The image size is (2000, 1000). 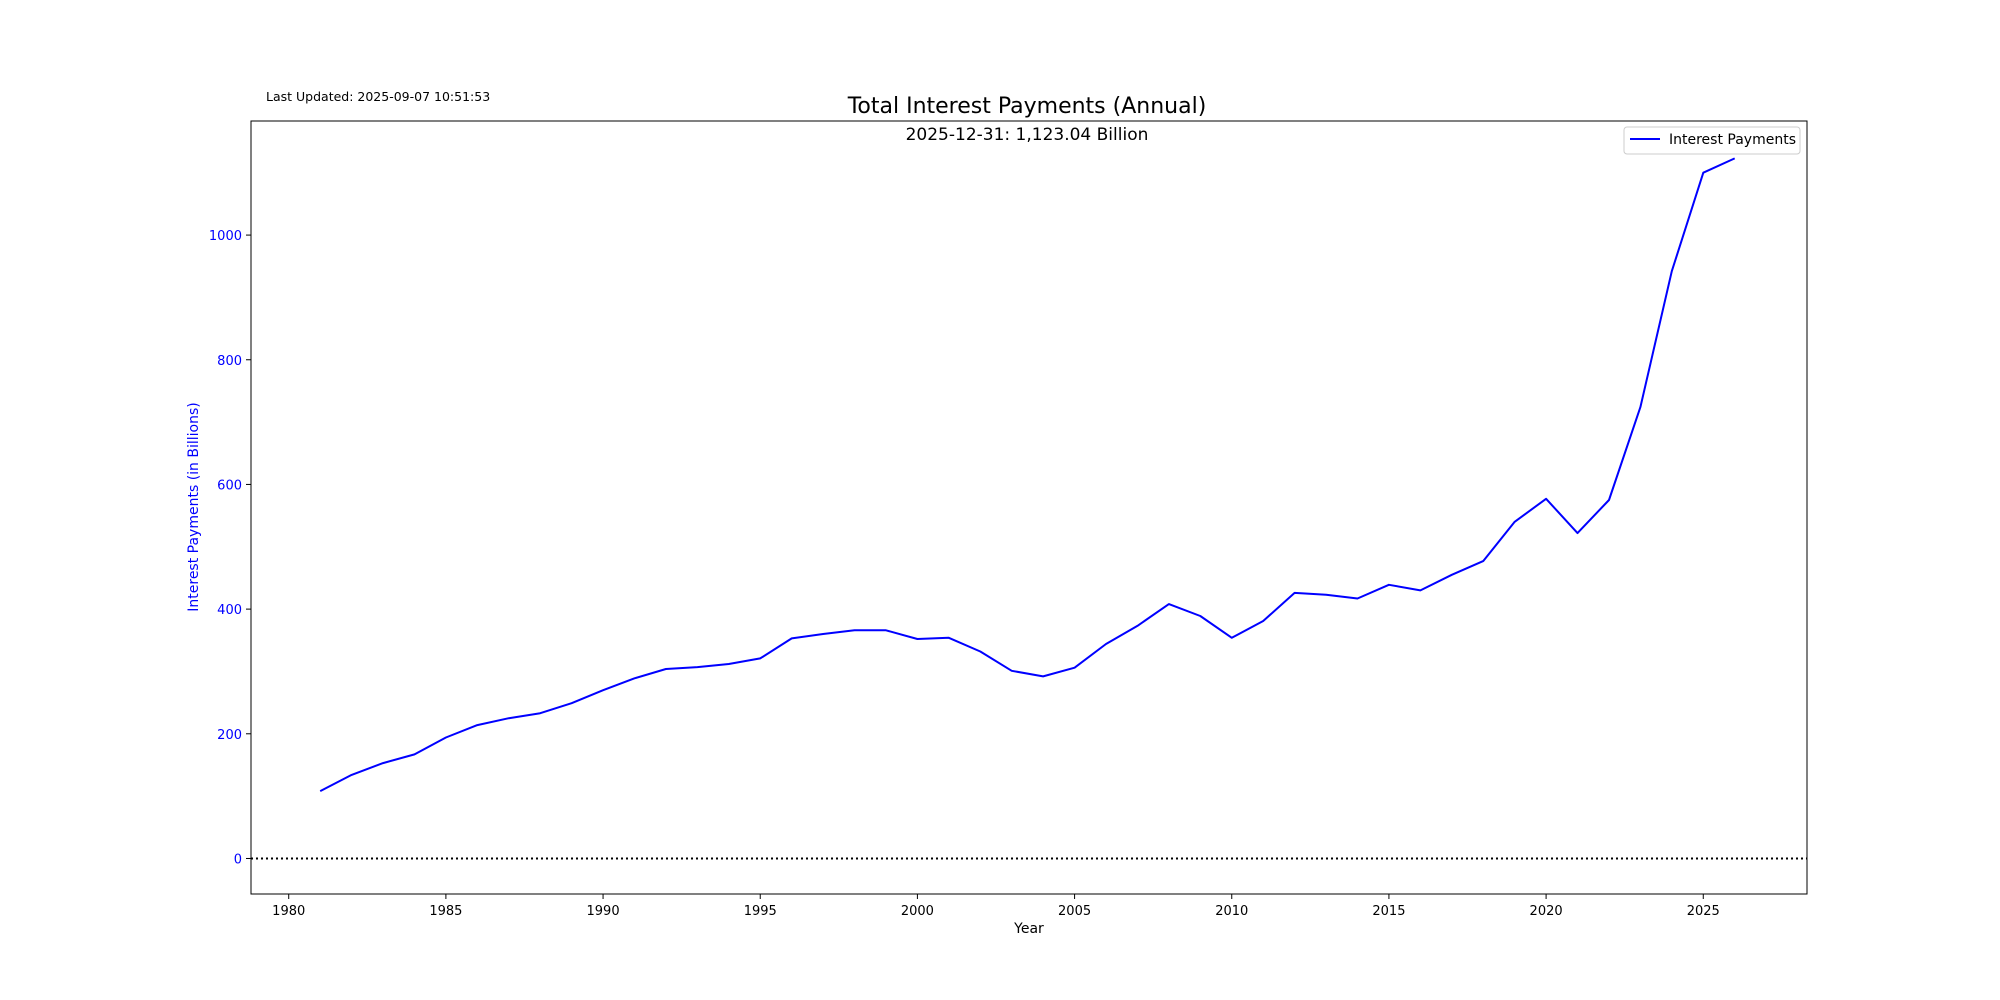 I want to click on y-tick-label: 600, so click(x=229, y=485).